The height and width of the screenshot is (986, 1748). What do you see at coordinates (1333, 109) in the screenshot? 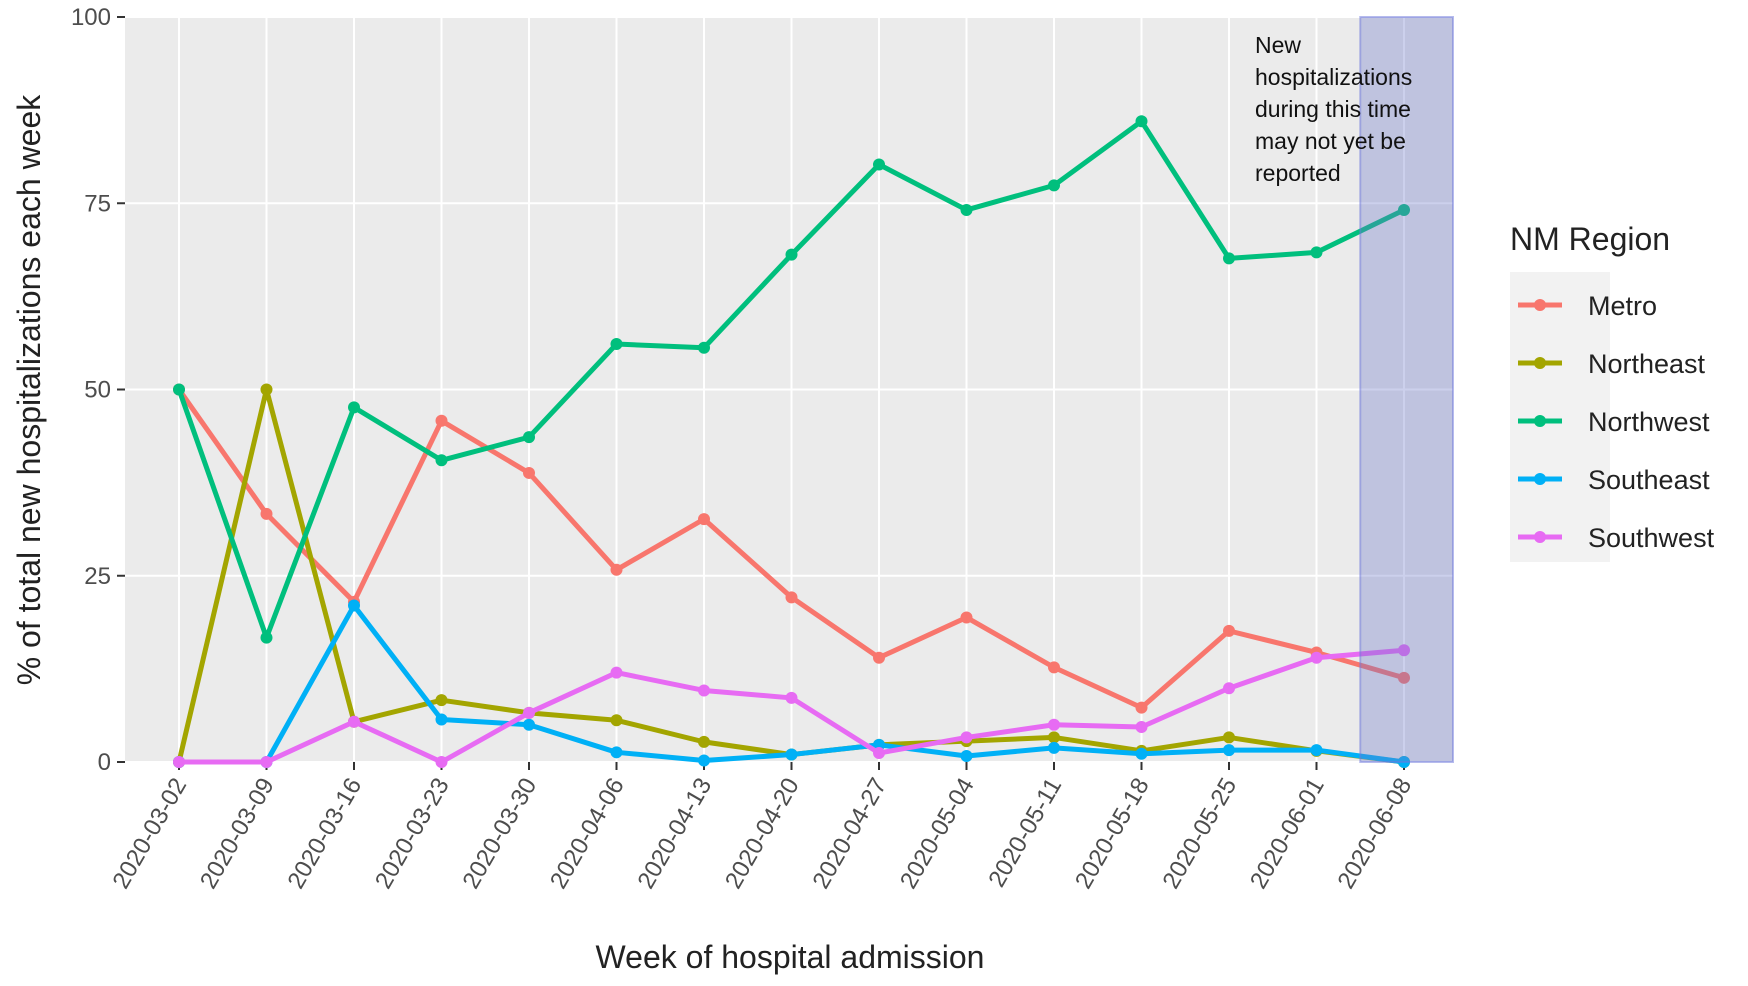
I see `annotation: during this time` at bounding box center [1333, 109].